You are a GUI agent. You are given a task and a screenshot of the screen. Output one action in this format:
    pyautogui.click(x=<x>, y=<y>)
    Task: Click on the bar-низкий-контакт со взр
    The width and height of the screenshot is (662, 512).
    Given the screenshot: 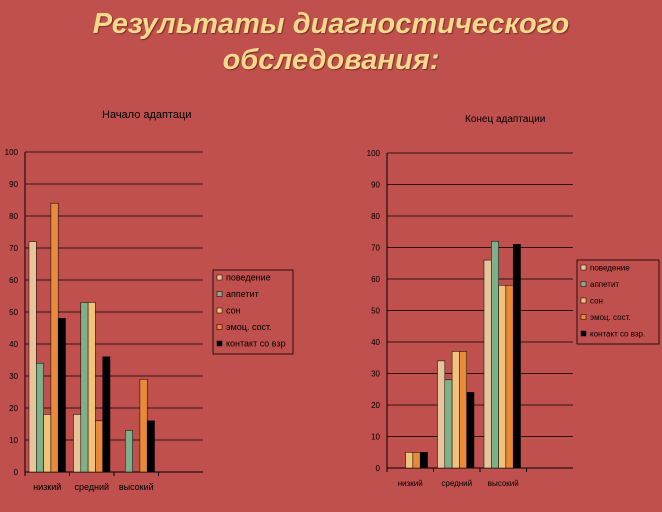 What is the action you would take?
    pyautogui.click(x=61, y=395)
    